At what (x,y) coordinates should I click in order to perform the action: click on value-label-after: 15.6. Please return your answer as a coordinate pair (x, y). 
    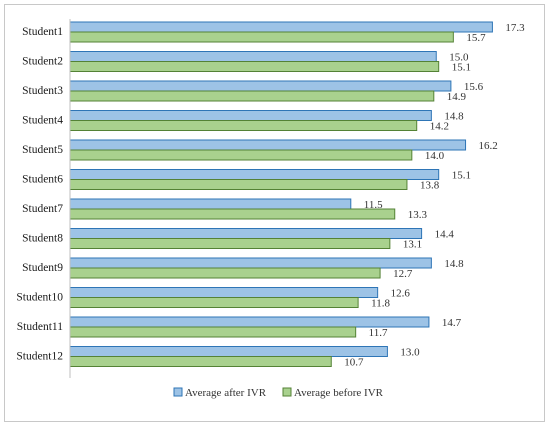
    Looking at the image, I should click on (474, 87).